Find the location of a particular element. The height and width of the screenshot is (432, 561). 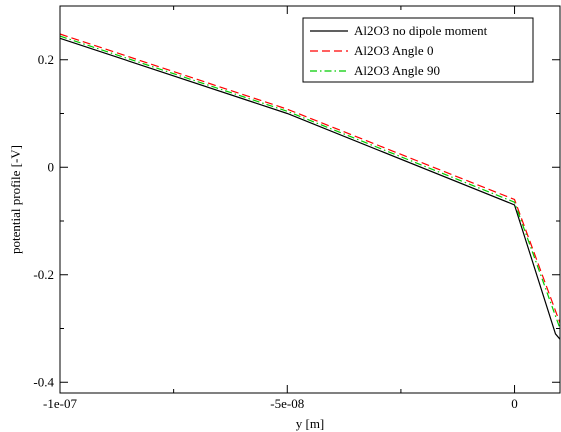

x-tick-label: -5e-08 is located at coordinates (287, 403).